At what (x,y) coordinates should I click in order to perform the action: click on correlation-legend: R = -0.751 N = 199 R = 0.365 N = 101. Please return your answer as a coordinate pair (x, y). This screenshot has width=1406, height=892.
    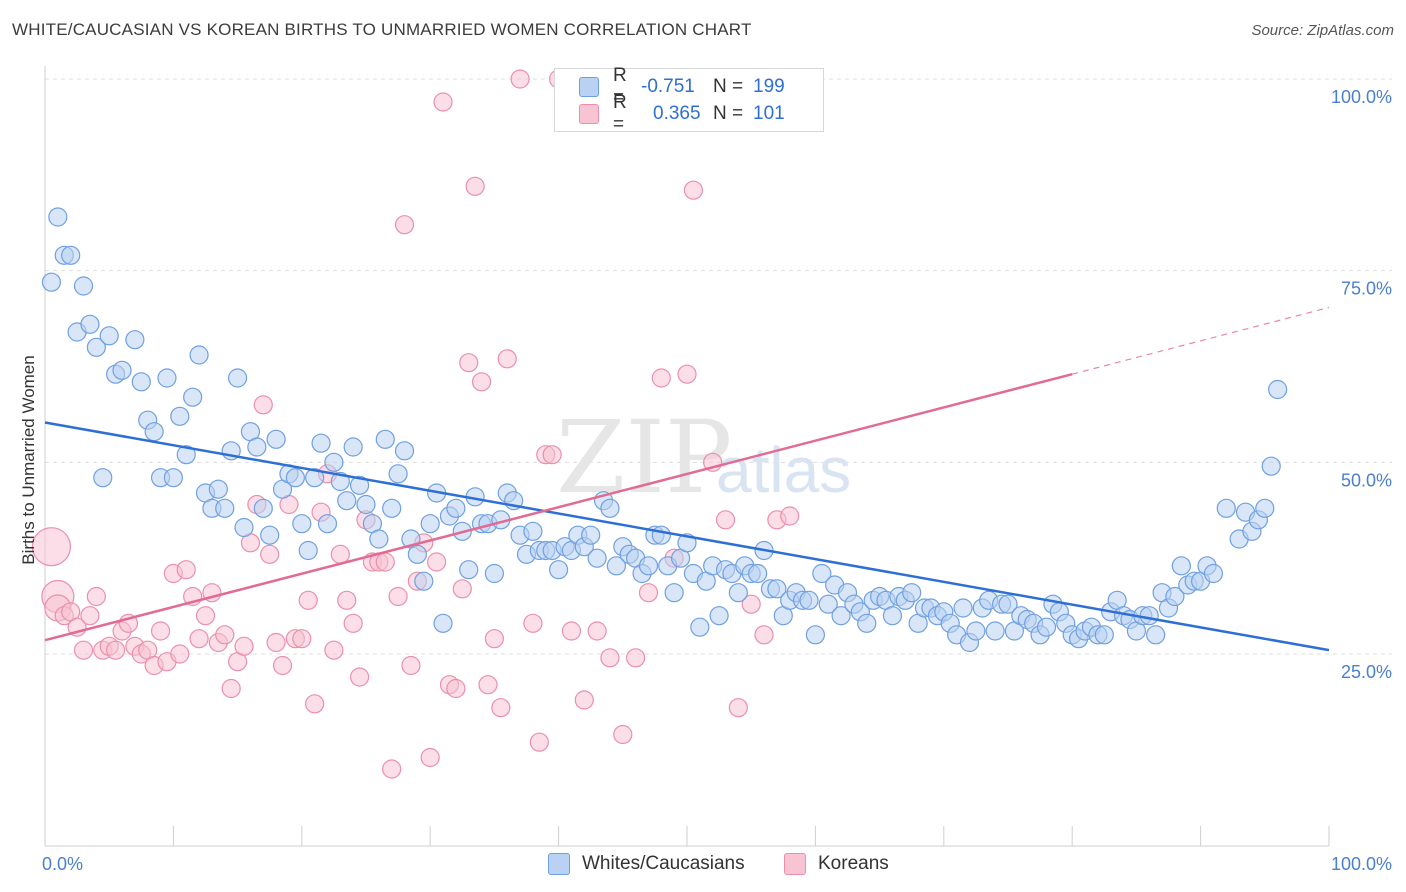
    Looking at the image, I should click on (689, 100).